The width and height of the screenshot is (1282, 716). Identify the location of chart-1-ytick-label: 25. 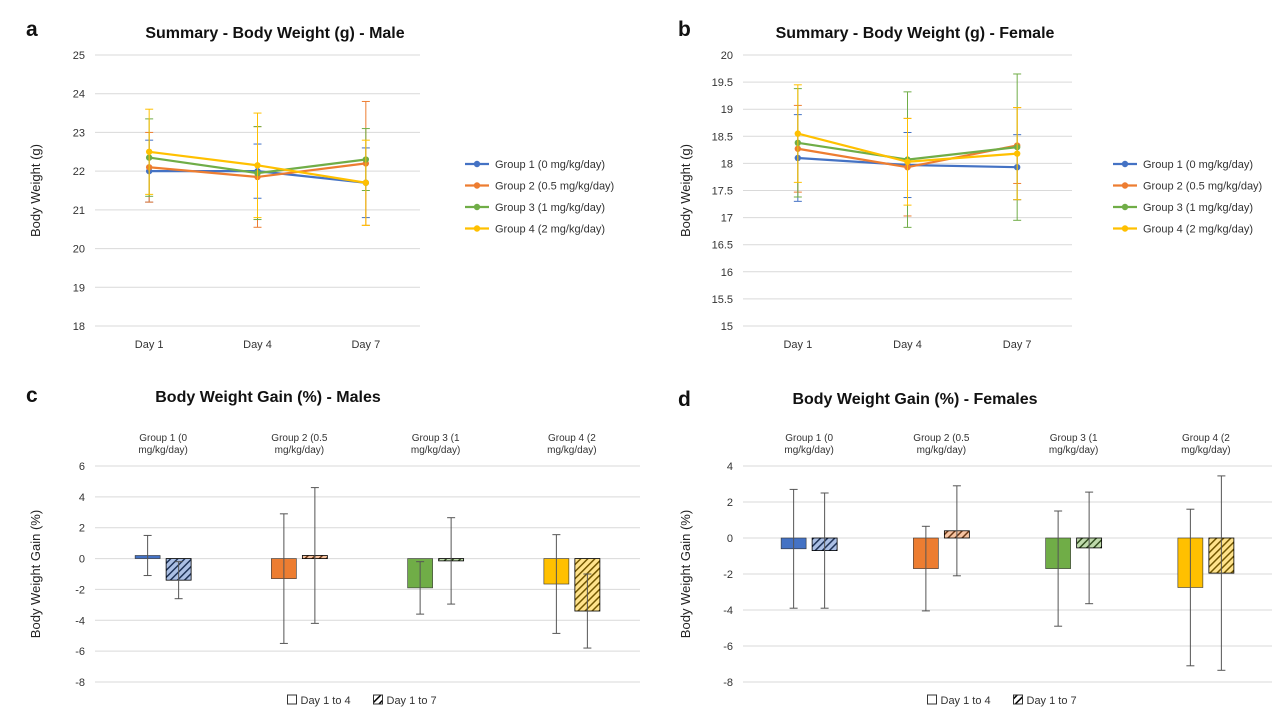
(79, 56).